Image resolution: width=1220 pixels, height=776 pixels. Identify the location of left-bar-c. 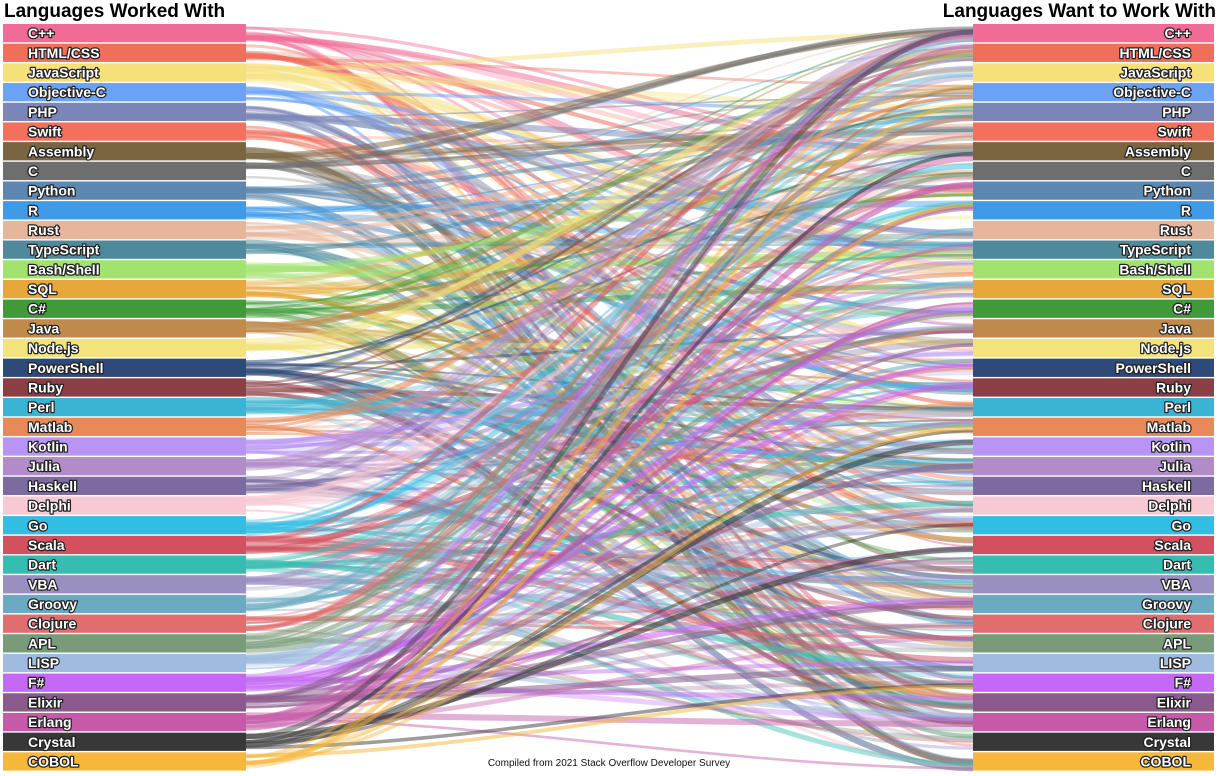
(124, 33).